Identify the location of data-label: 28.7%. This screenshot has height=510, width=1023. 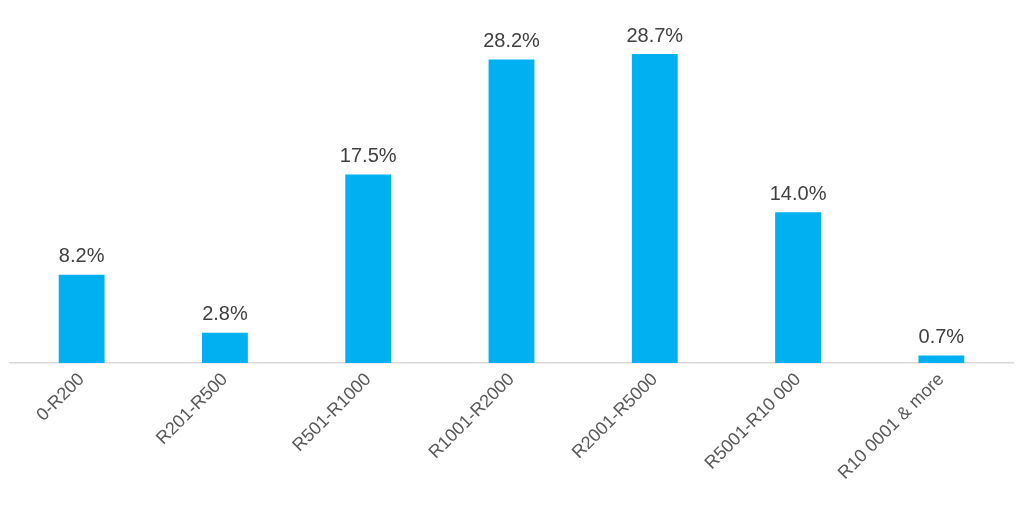
(655, 34).